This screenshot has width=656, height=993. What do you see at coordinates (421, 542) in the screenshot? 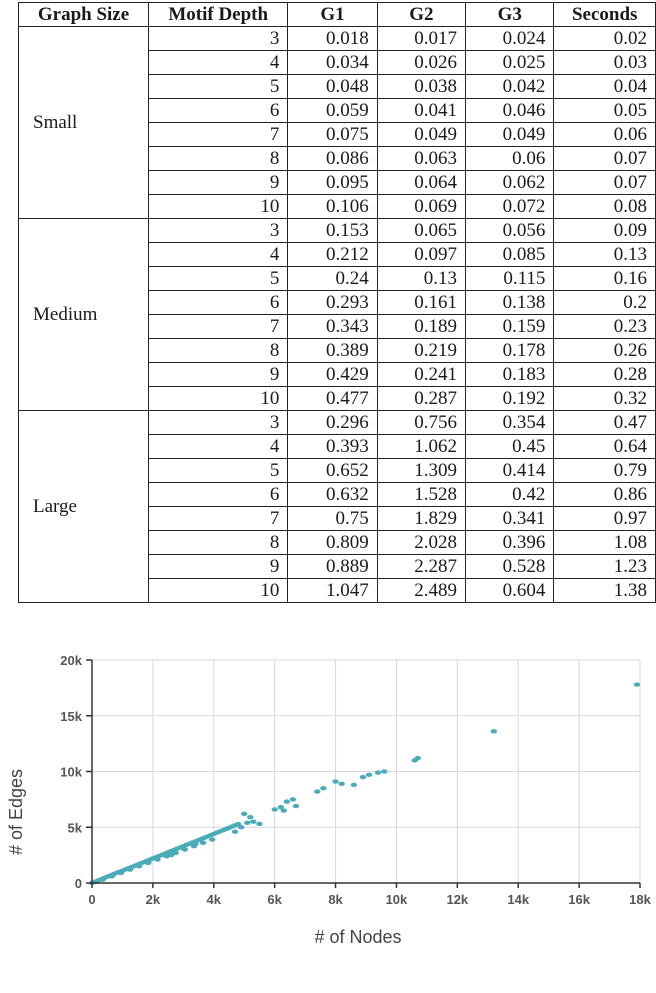
I see `table-cell: 2.028` at bounding box center [421, 542].